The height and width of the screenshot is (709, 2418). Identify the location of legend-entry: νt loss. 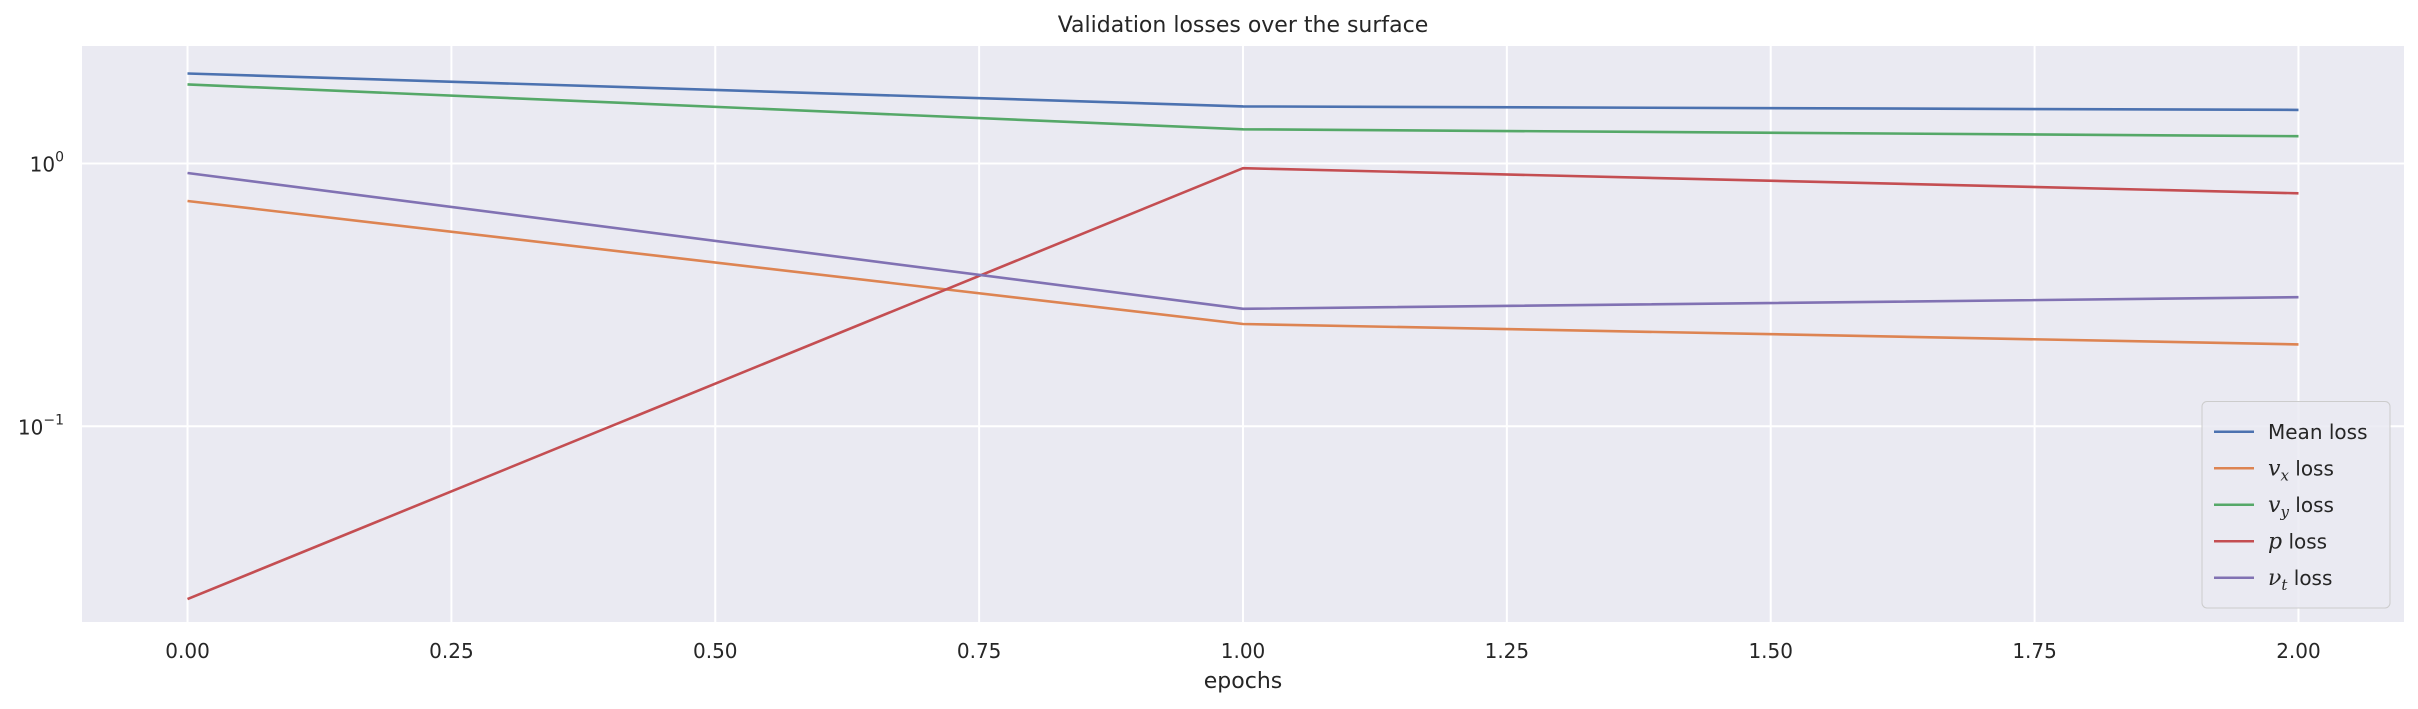
(2300, 580).